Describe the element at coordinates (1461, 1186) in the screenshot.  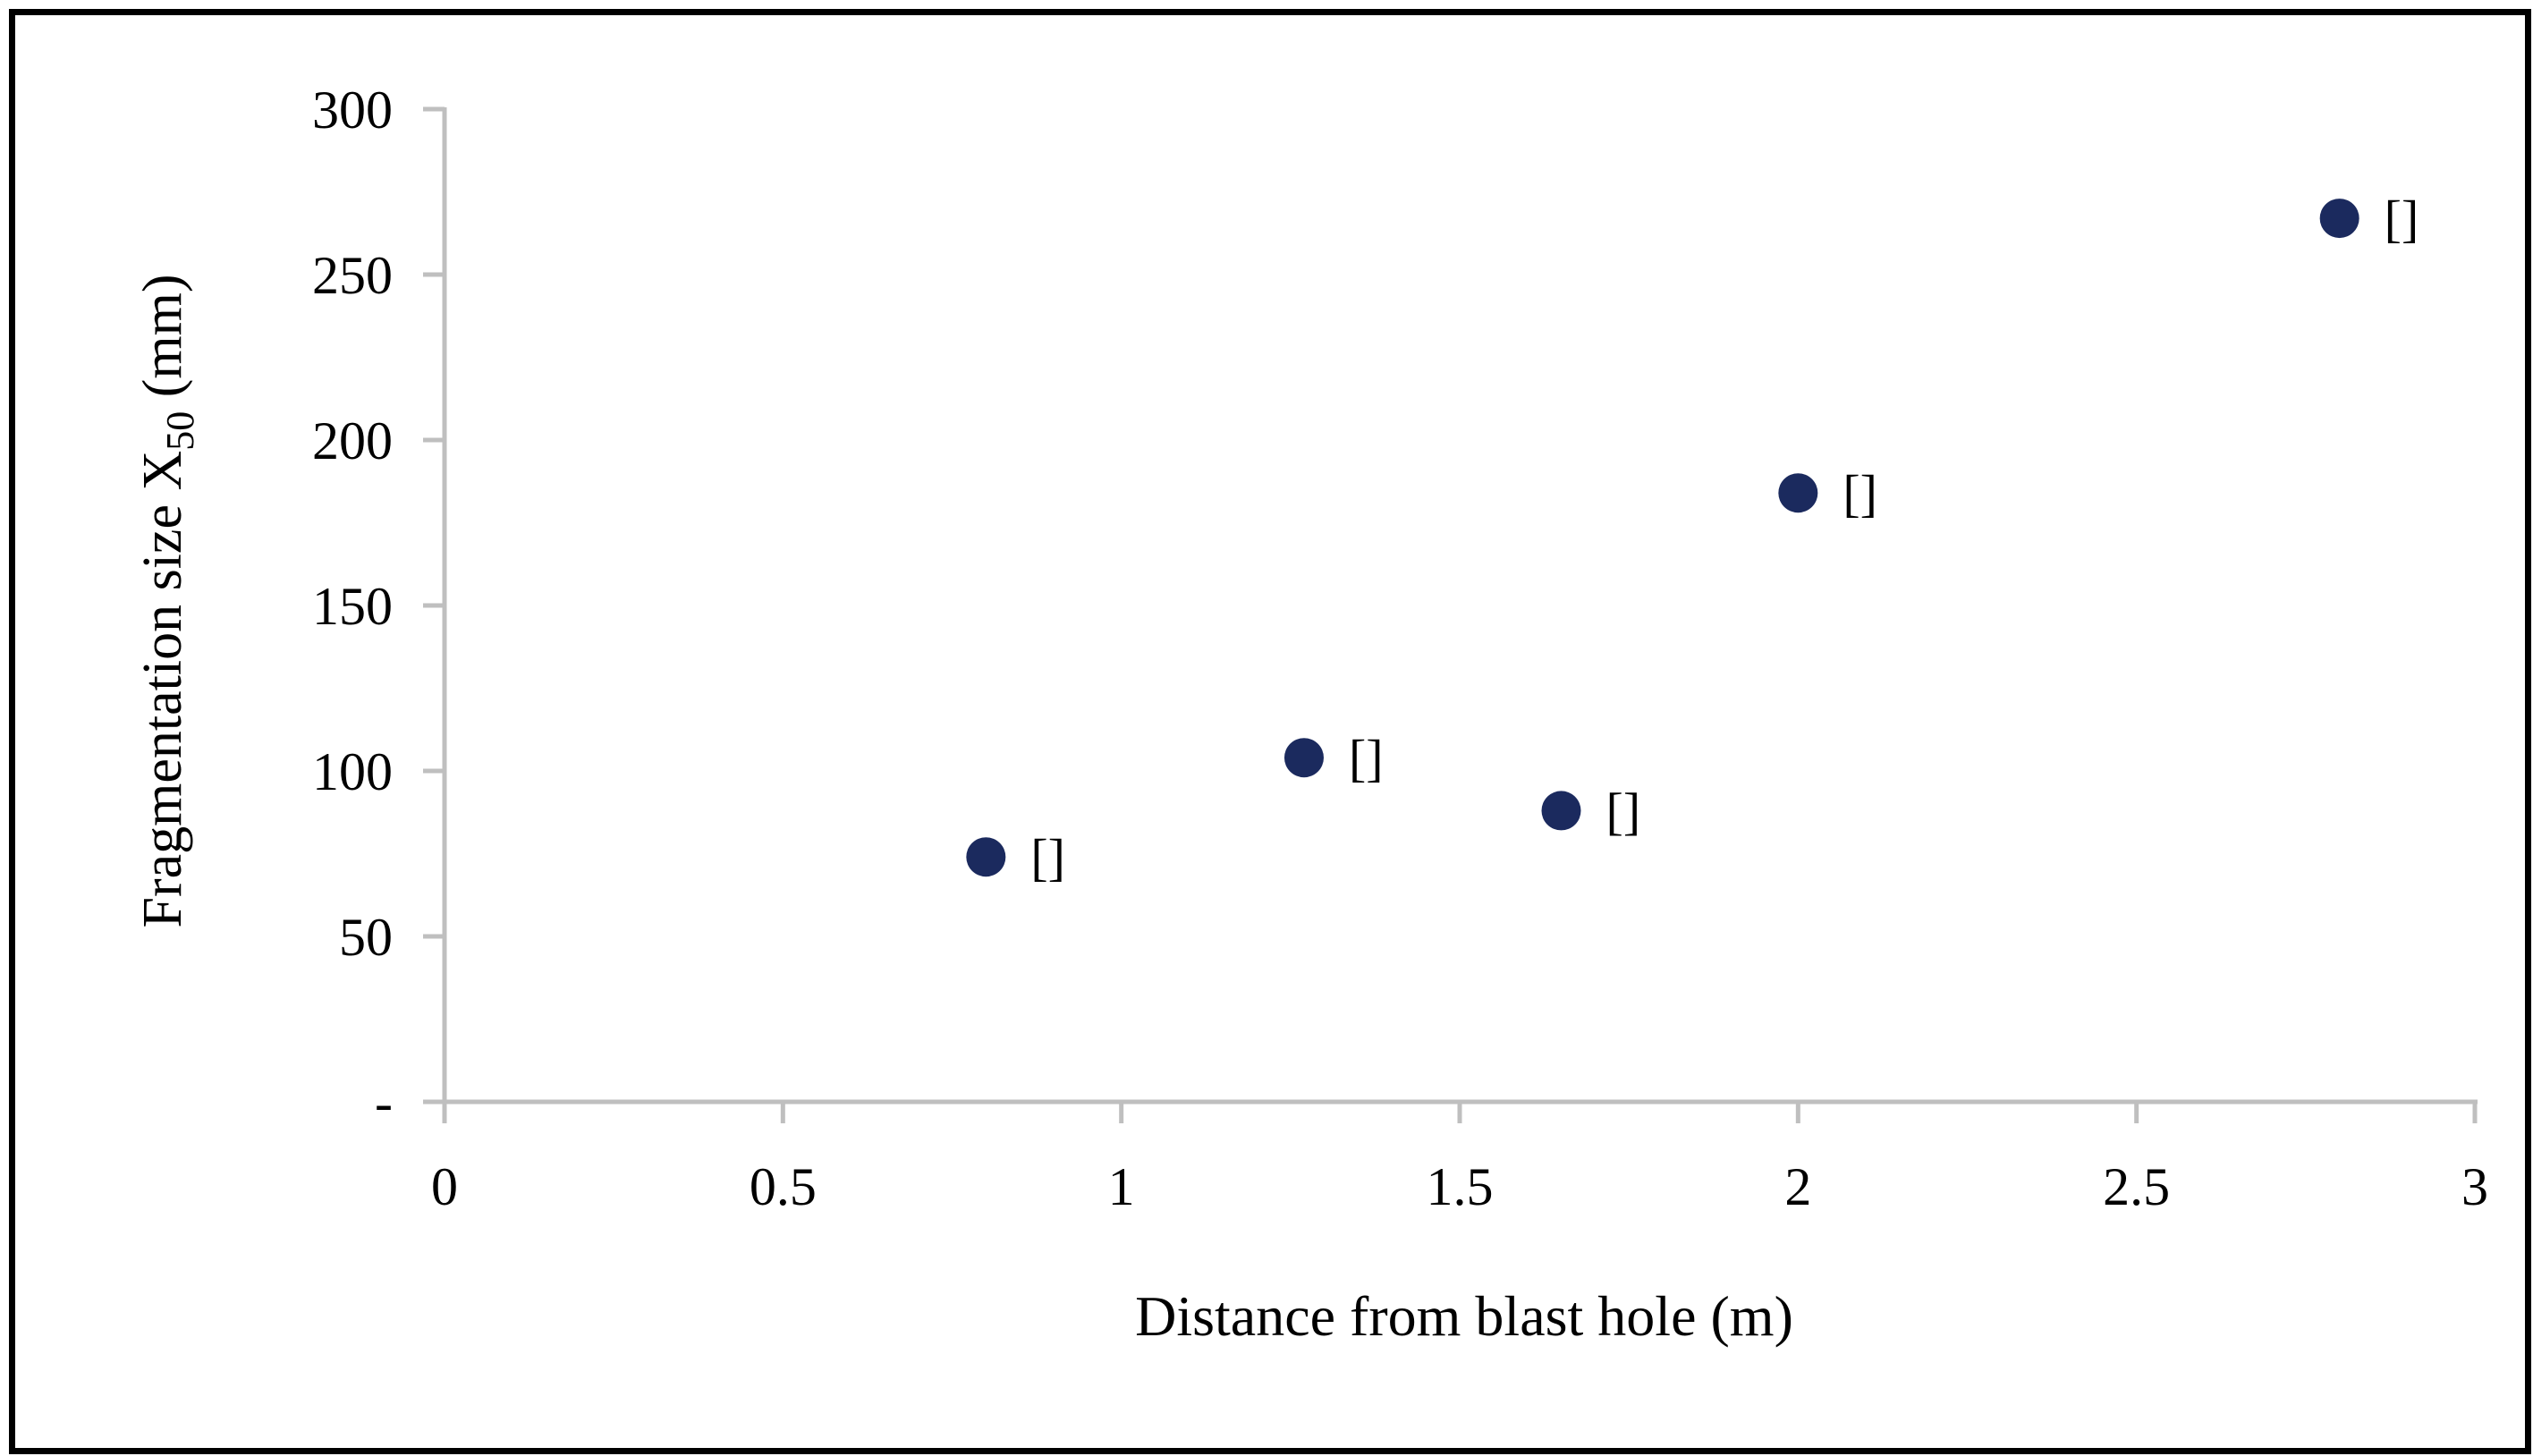
I see `x-tick-label: 1.5` at that location.